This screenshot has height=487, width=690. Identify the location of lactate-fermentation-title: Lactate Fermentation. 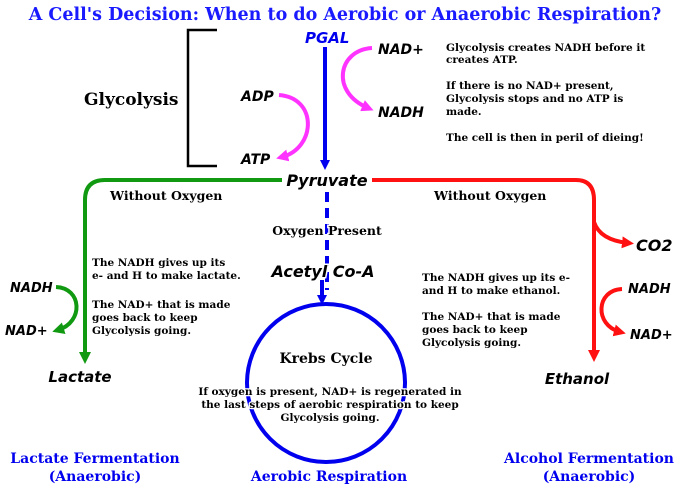
(94, 459).